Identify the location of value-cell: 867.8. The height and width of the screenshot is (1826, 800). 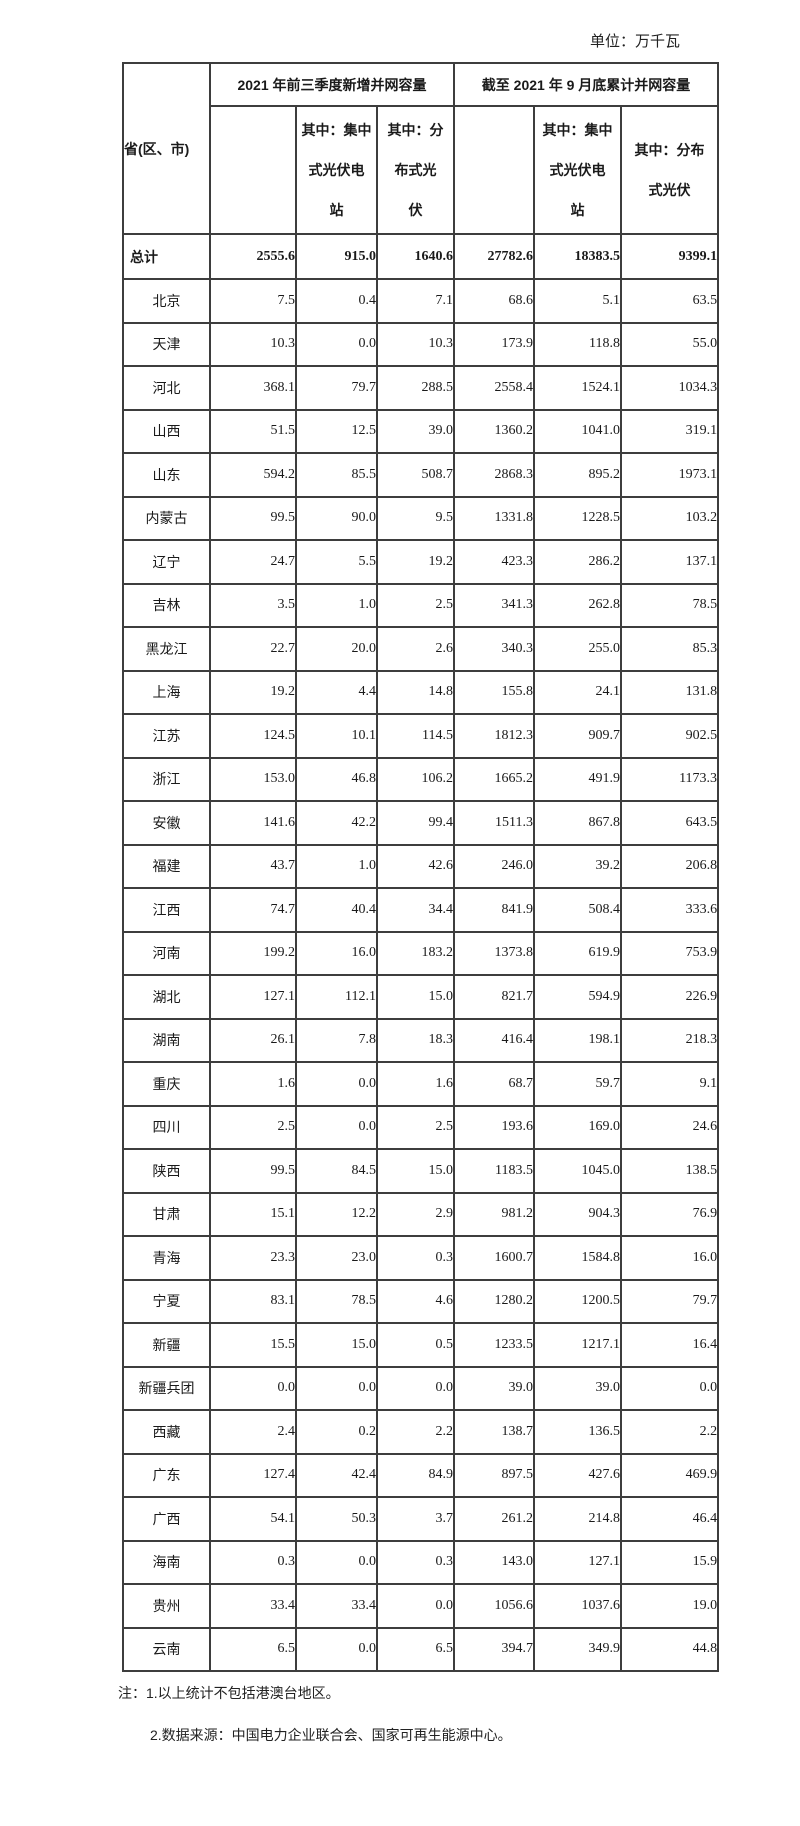
(578, 823).